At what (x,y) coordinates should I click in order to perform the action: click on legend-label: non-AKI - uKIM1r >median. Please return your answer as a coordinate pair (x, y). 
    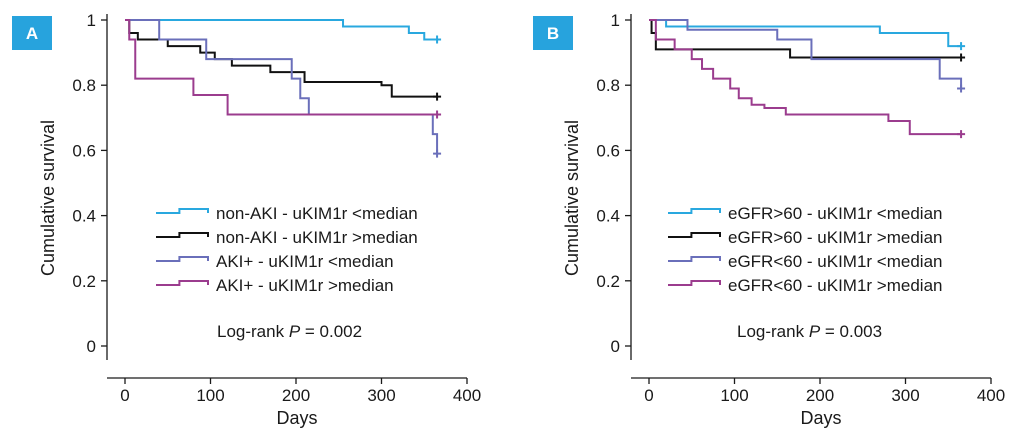
    Looking at the image, I should click on (317, 237).